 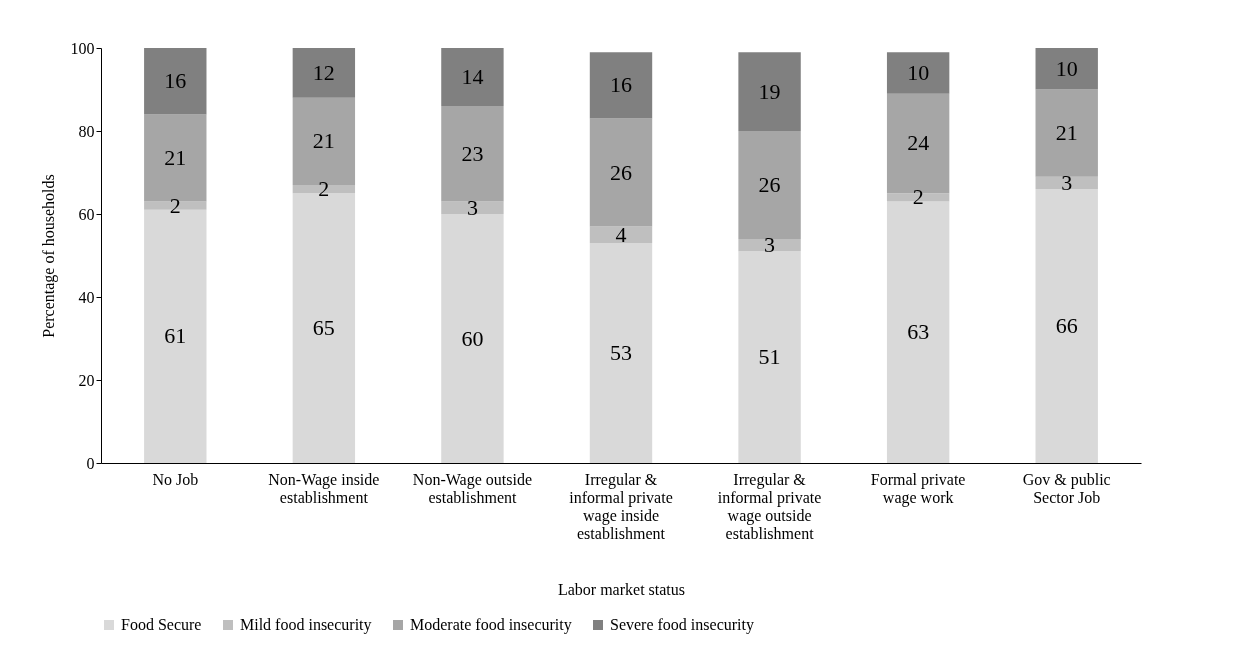 What do you see at coordinates (86, 380) in the screenshot?
I see `y-tick-label: 20` at bounding box center [86, 380].